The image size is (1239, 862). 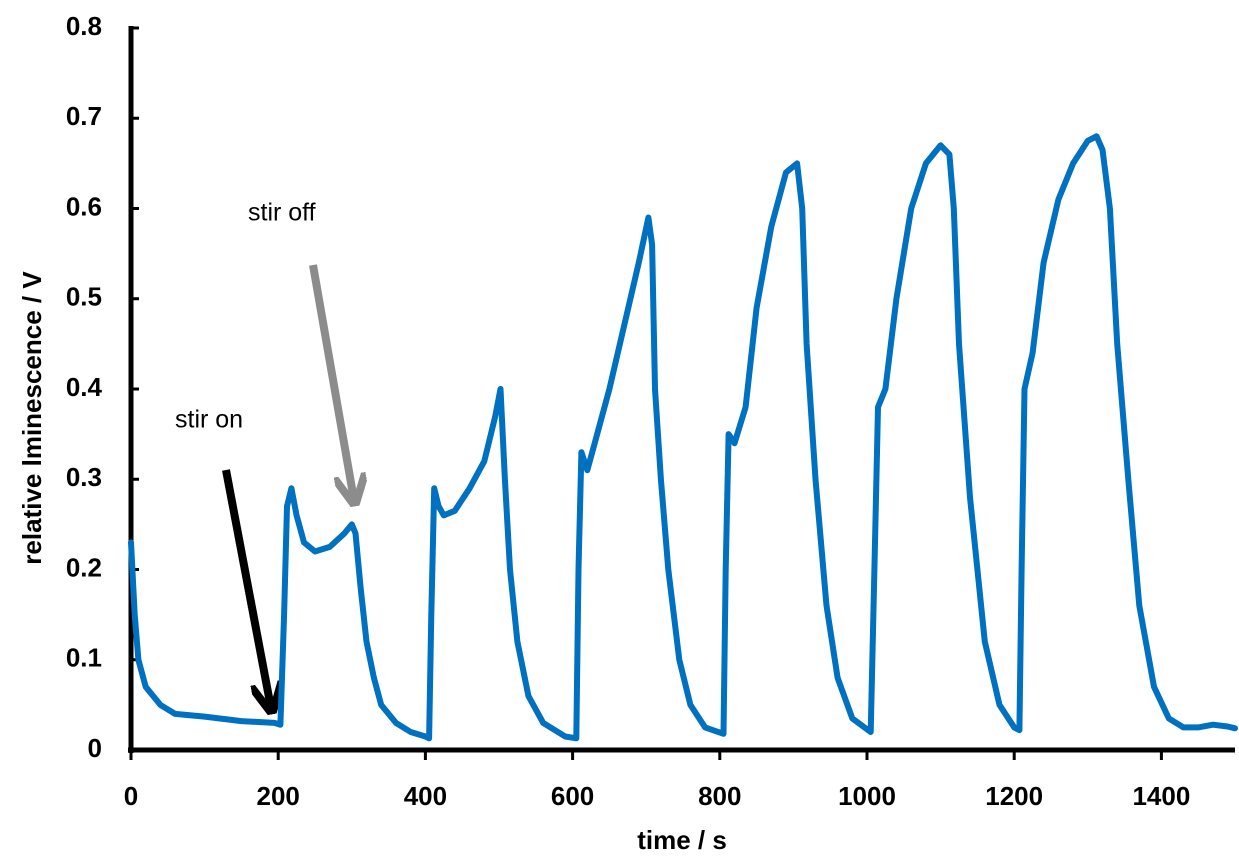 I want to click on x-tick-label: 600, so click(x=572, y=796).